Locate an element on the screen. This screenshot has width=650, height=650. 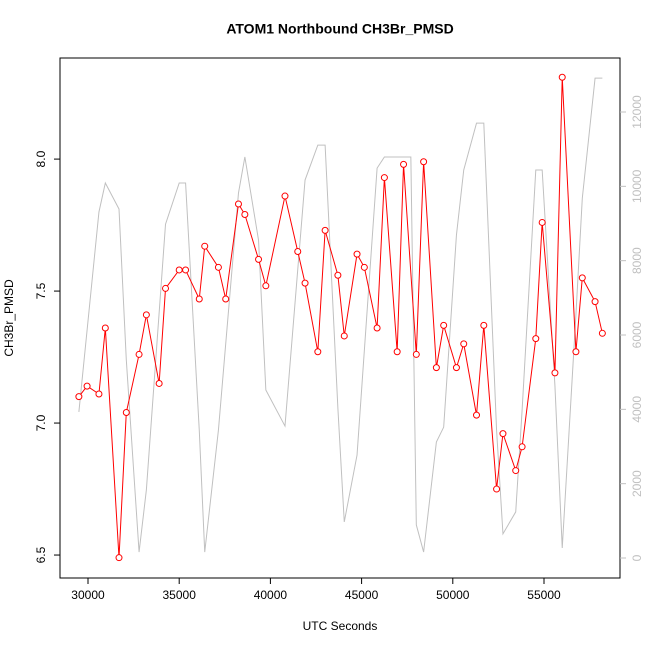
x-tick-label: 40000 is located at coordinates (271, 595).